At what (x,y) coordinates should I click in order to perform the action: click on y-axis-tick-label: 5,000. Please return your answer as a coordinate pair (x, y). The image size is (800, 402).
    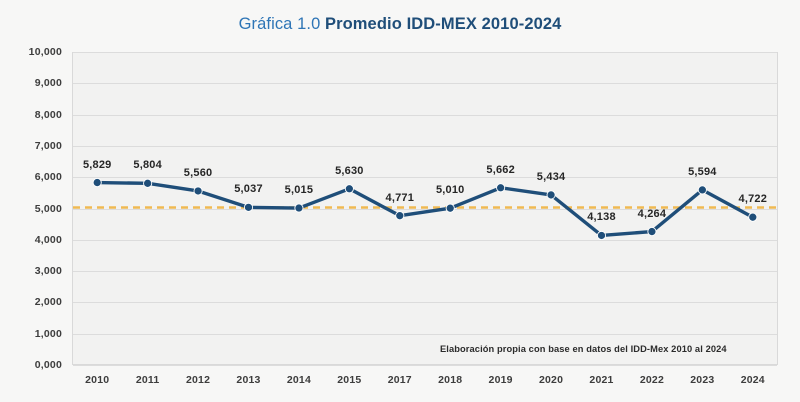
    Looking at the image, I should click on (48, 208).